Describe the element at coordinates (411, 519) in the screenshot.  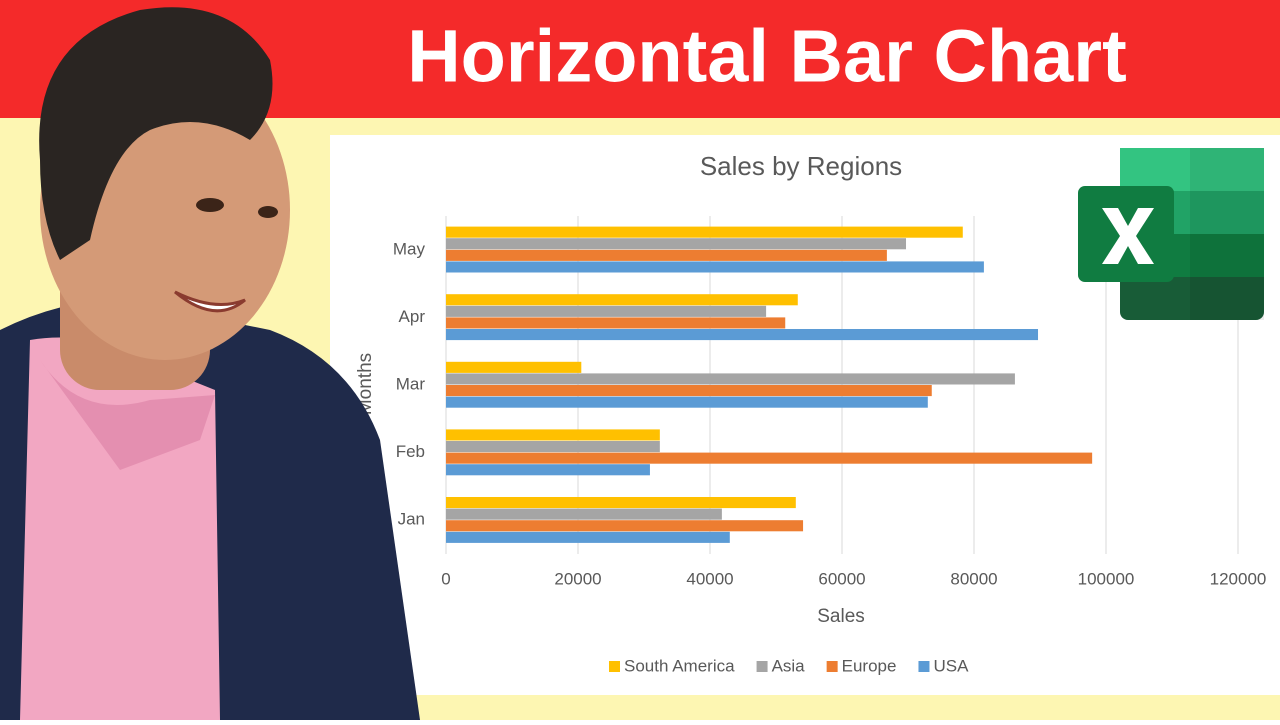
I see `y-tick-label: Jan` at that location.